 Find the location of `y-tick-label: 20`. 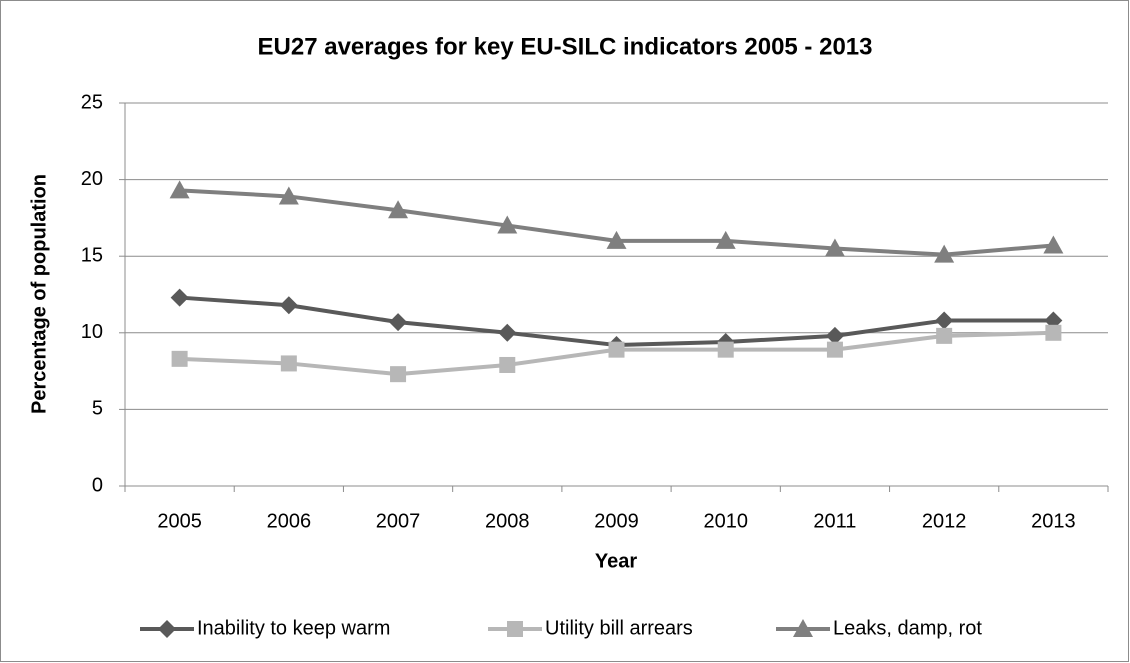

y-tick-label: 20 is located at coordinates (92, 179).